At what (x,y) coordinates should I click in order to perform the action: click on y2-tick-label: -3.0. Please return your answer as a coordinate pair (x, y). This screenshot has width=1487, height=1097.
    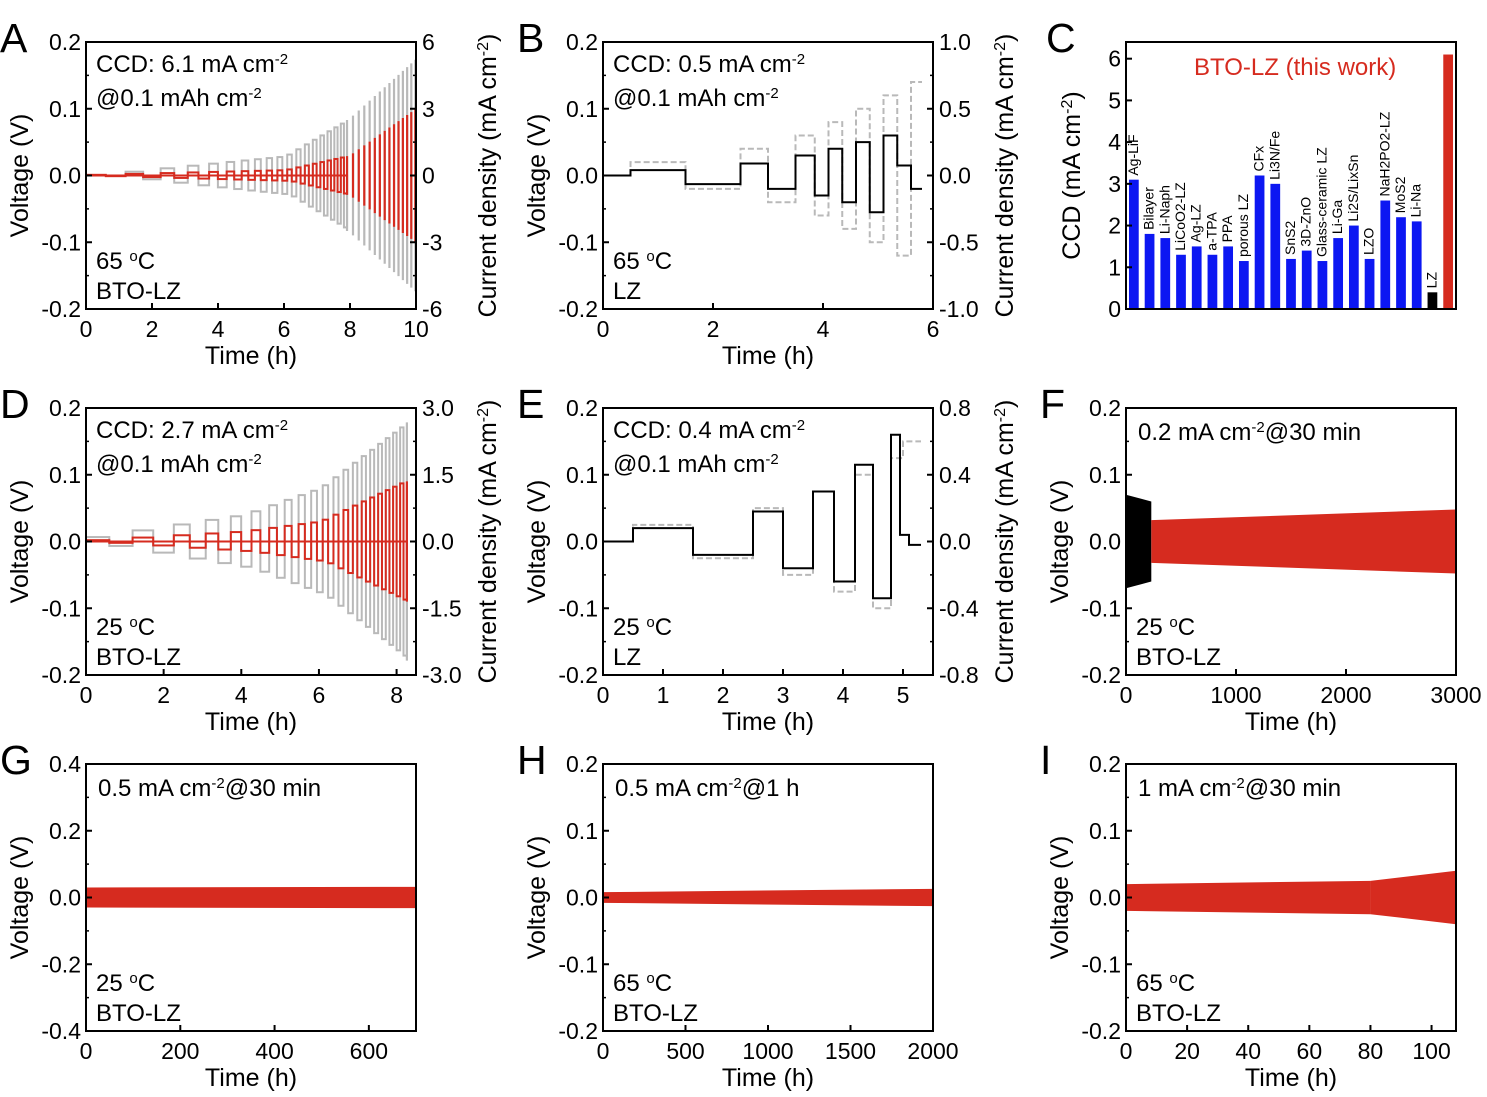
    Looking at the image, I should click on (442, 675).